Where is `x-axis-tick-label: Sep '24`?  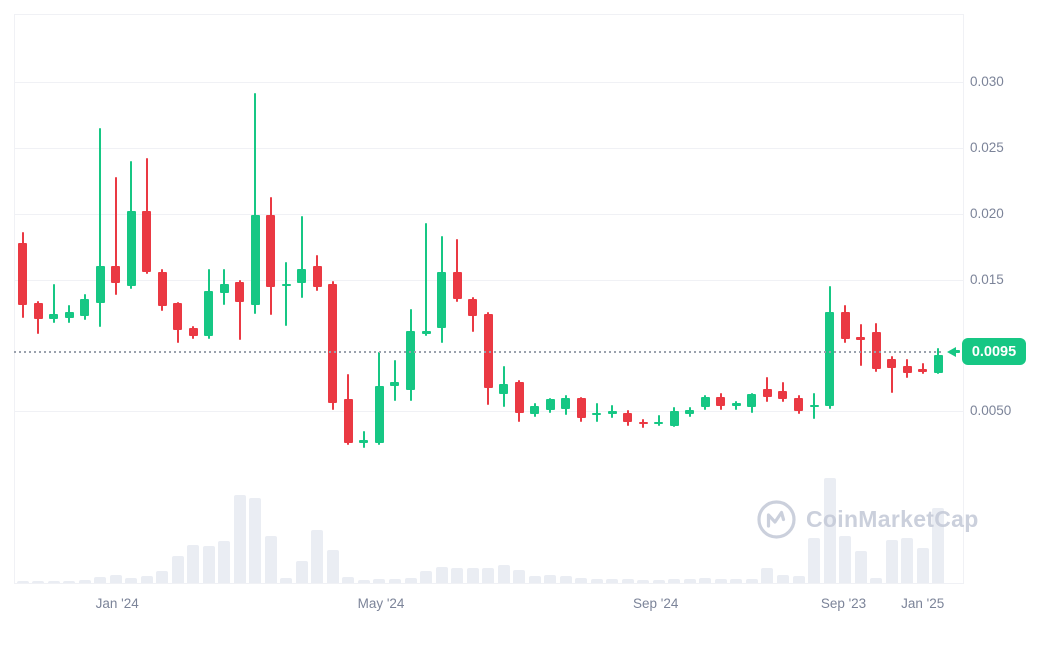 x-axis-tick-label: Sep '24 is located at coordinates (656, 603).